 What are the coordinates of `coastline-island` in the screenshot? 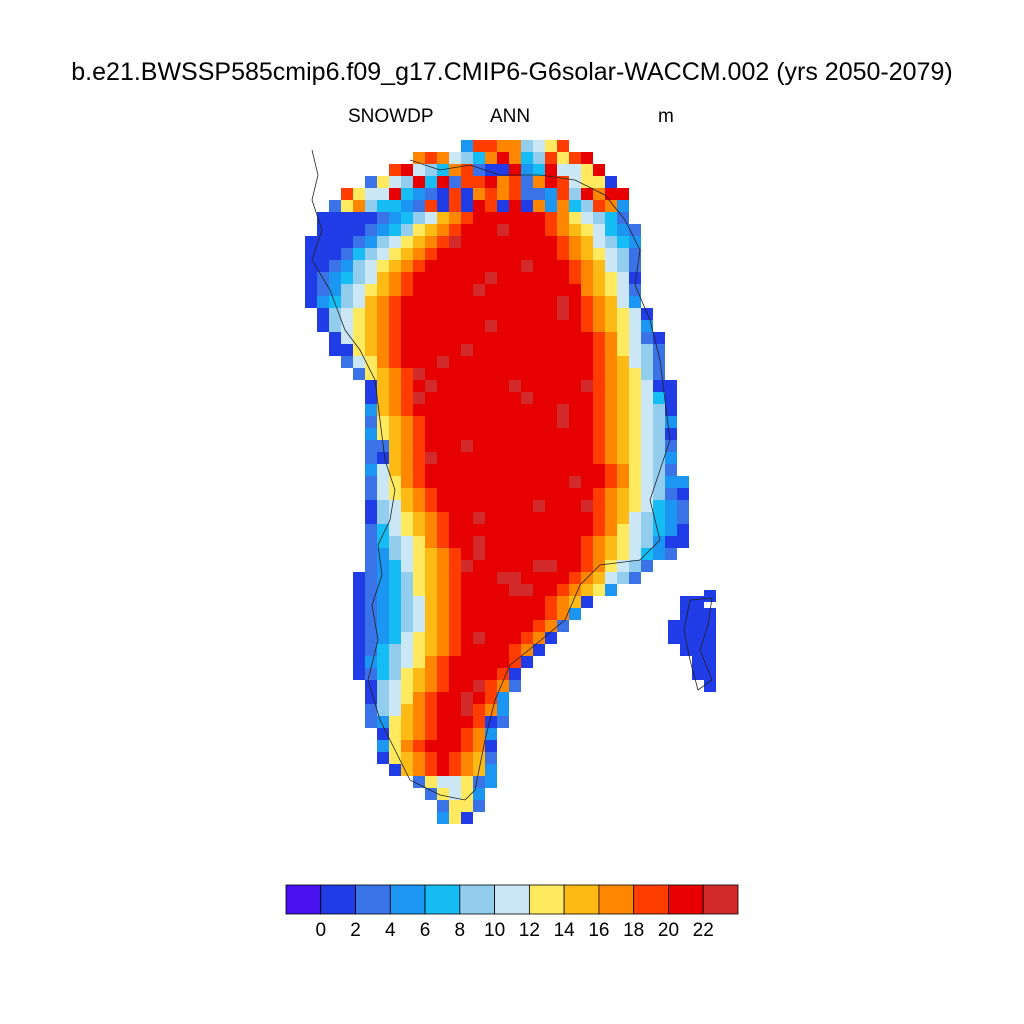 It's located at (698, 644).